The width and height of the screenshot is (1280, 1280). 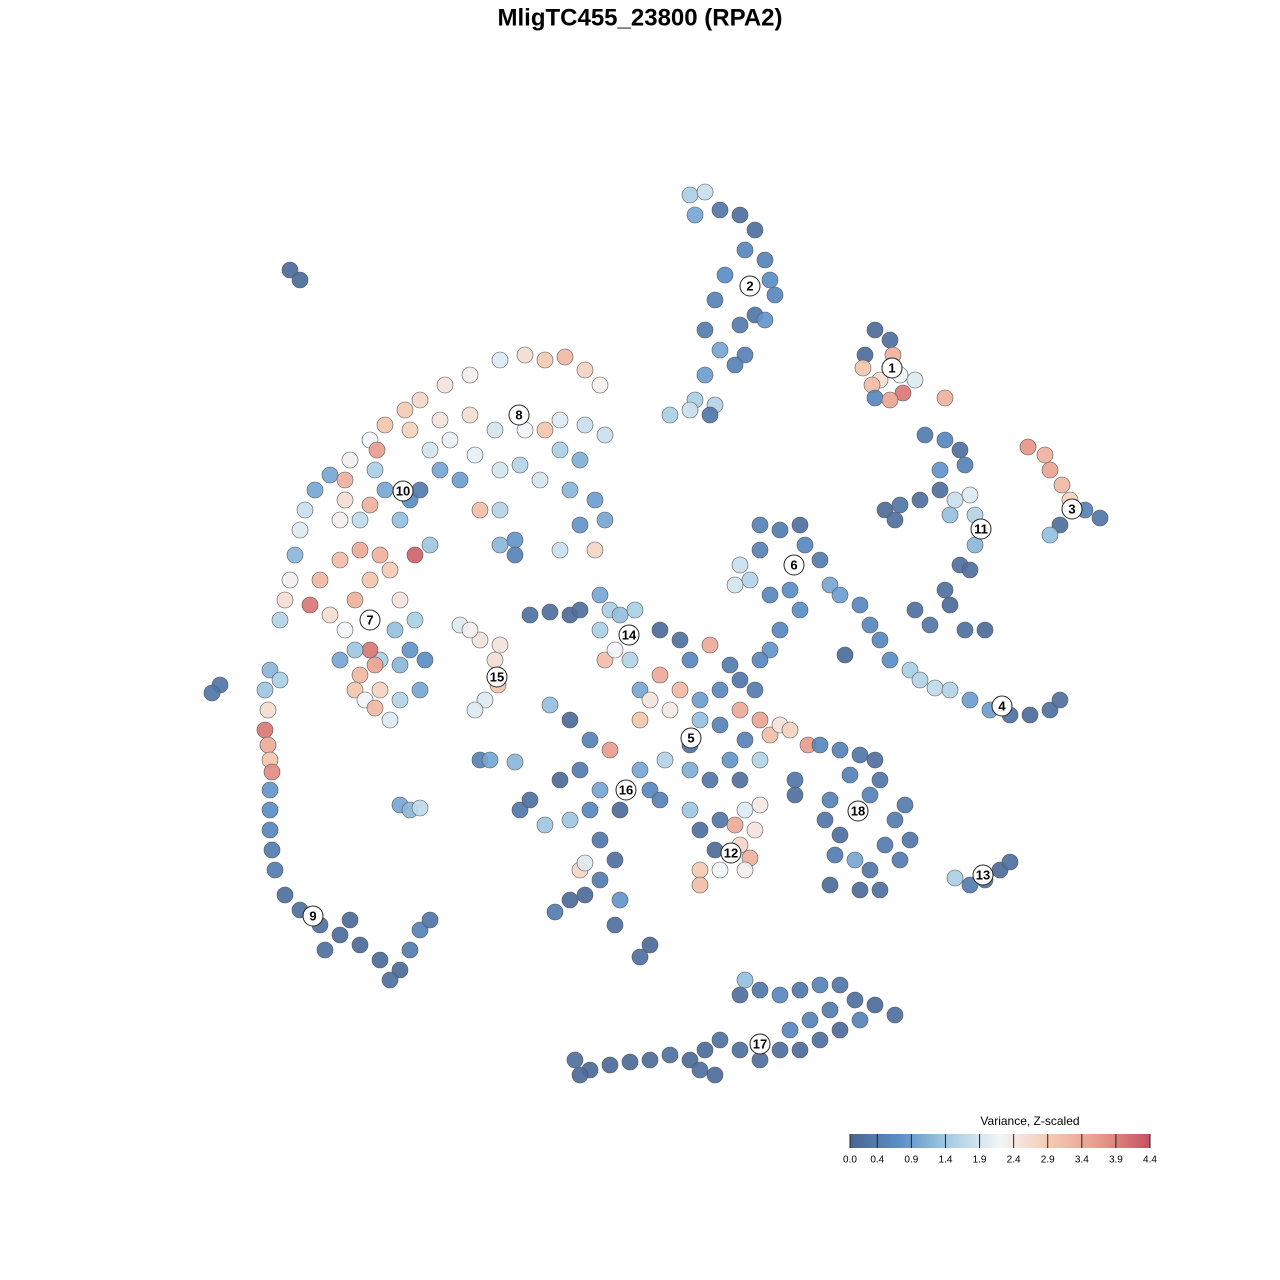 I want to click on colorbar-tick-label: 2.9, so click(x=1048, y=1160).